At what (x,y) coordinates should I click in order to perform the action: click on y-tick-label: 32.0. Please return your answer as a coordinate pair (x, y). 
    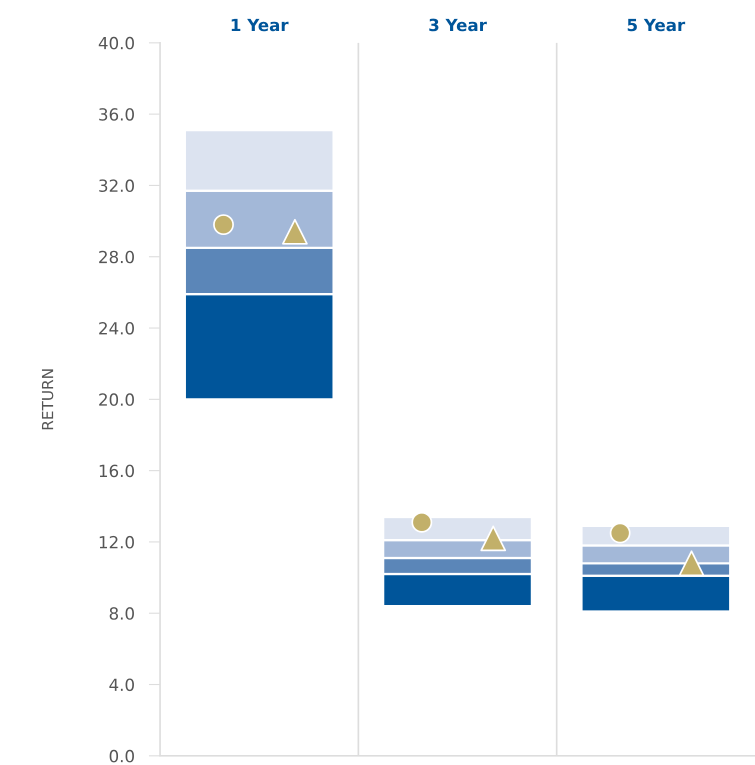
    Looking at the image, I should click on (116, 185).